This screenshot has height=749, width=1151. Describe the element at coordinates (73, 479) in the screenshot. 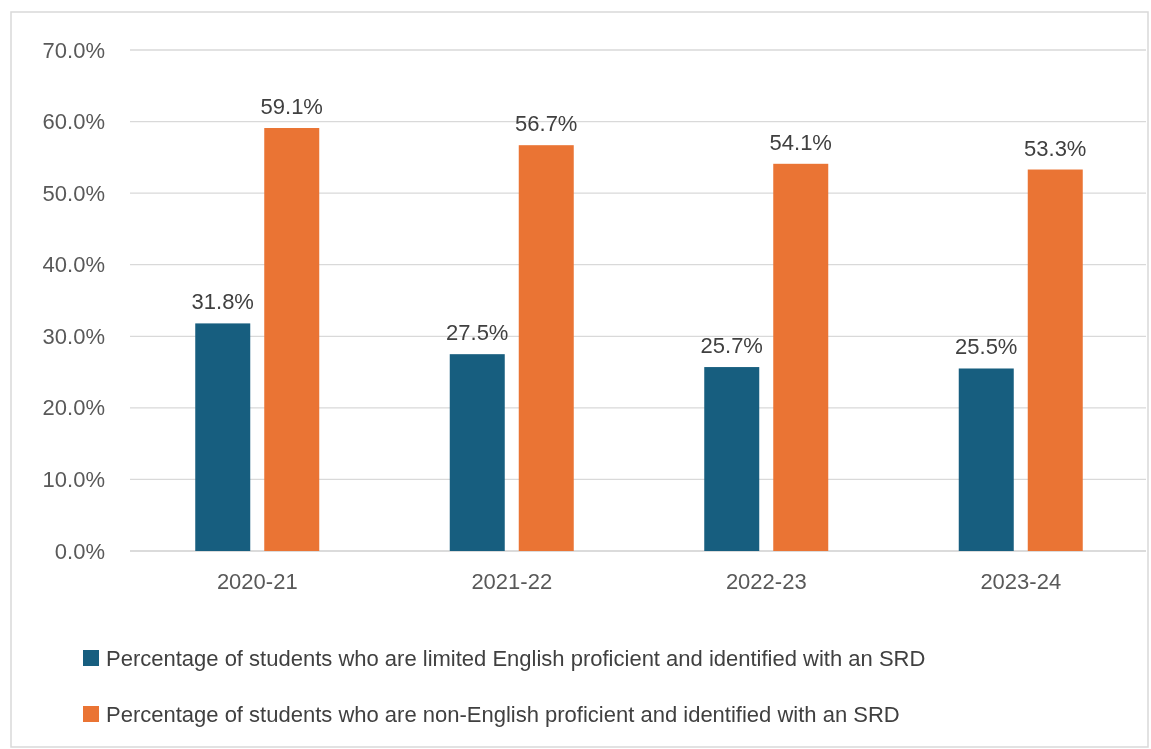

I see `y-tick-label: 10.0%` at that location.